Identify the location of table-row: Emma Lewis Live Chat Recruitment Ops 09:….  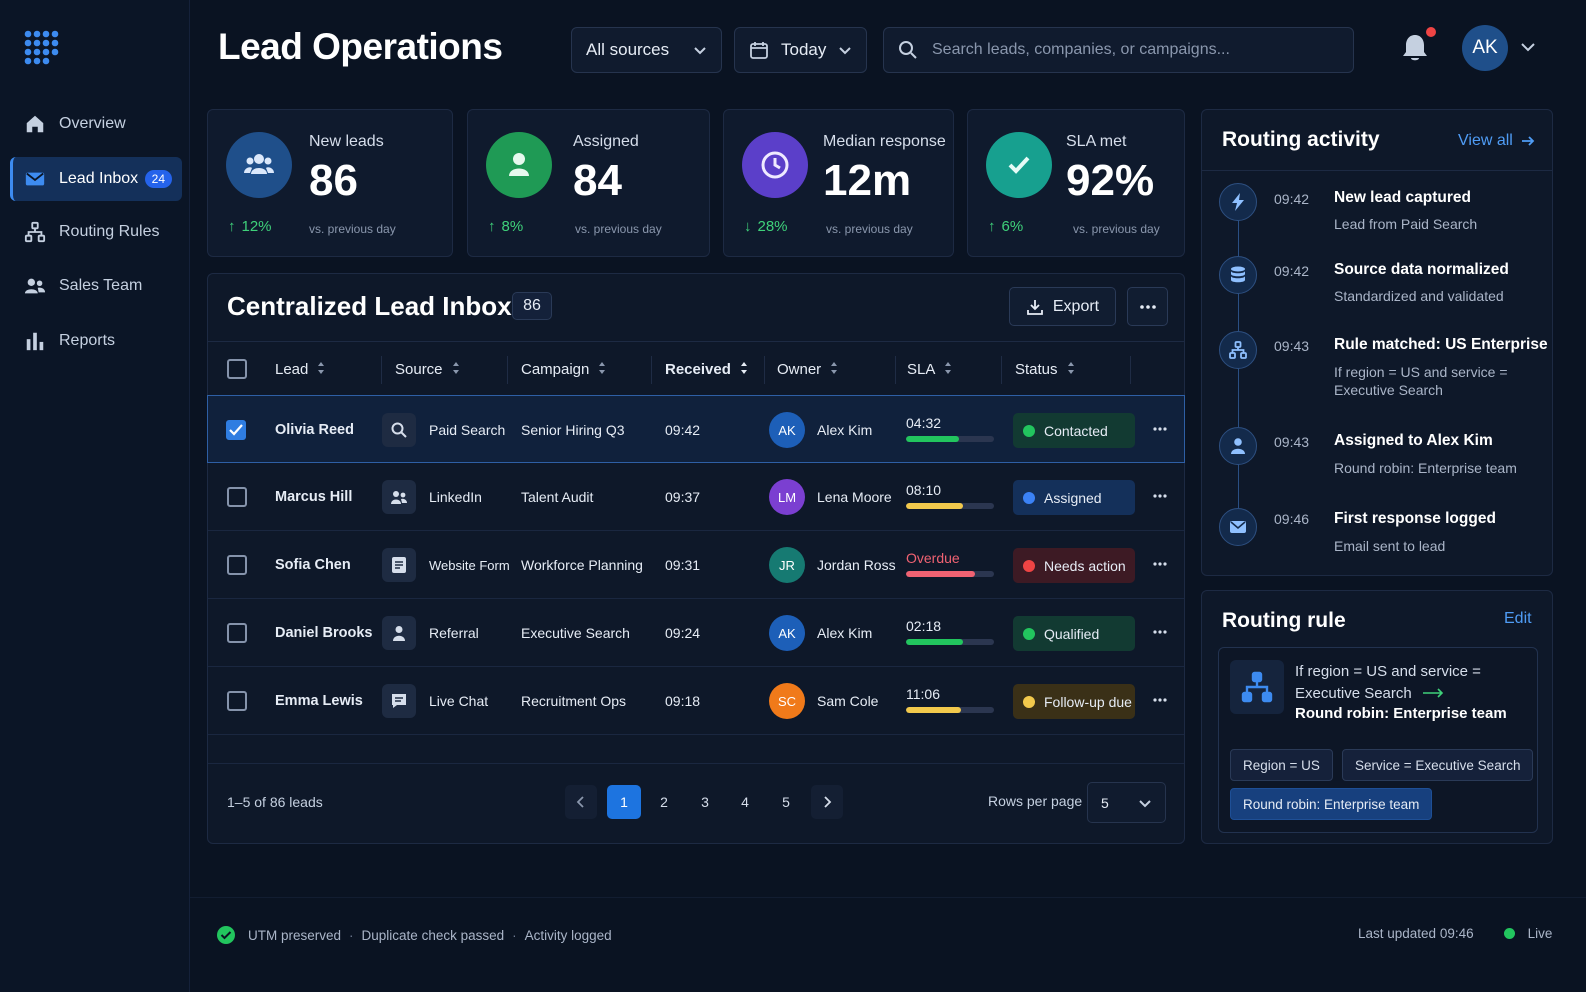
(696, 701).